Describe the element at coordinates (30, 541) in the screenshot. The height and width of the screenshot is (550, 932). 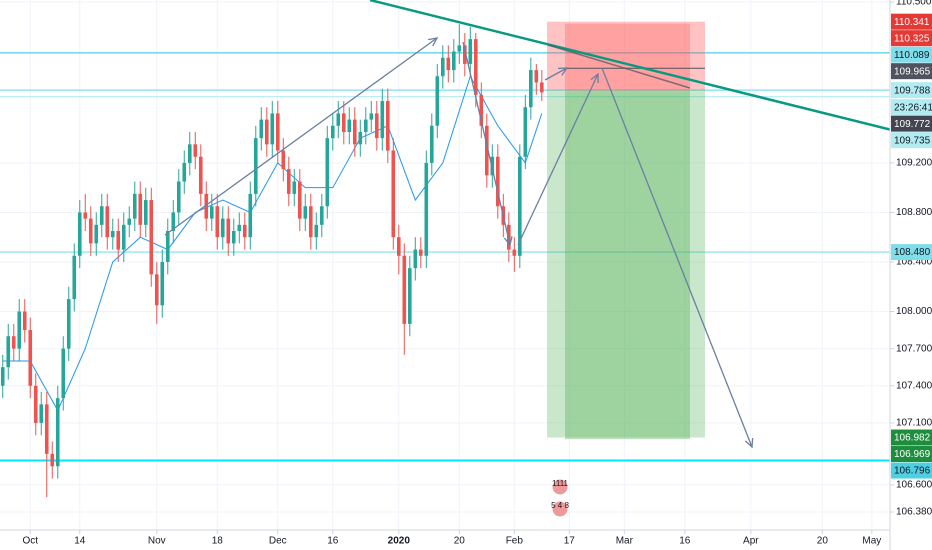
I see `x-tick-label: Oct` at that location.